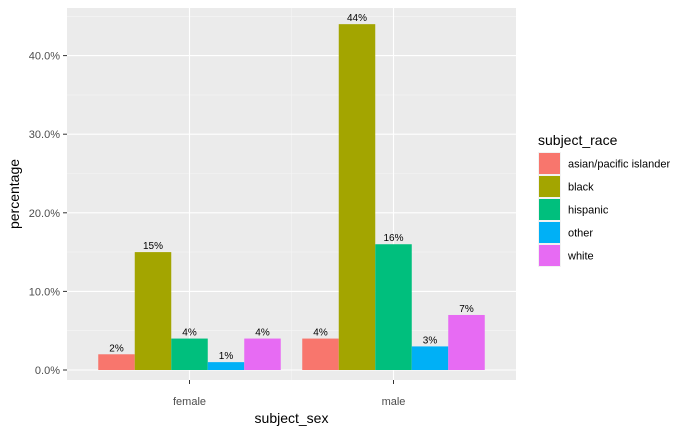 This screenshot has width=700, height=432. Describe the element at coordinates (289, 394) in the screenshot. I see `x-axis: female male` at that location.